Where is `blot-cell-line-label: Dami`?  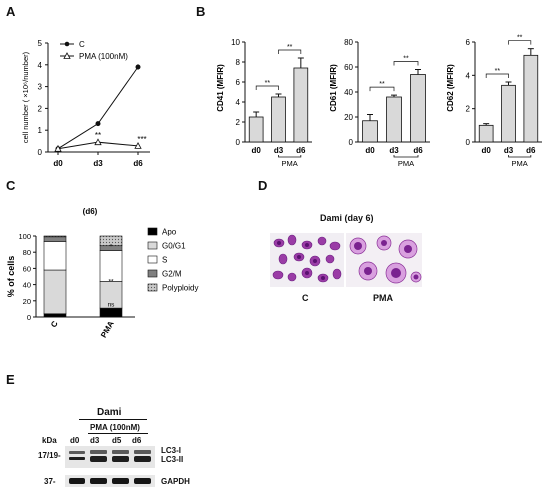 blot-cell-line-label: Dami is located at coordinates (109, 412).